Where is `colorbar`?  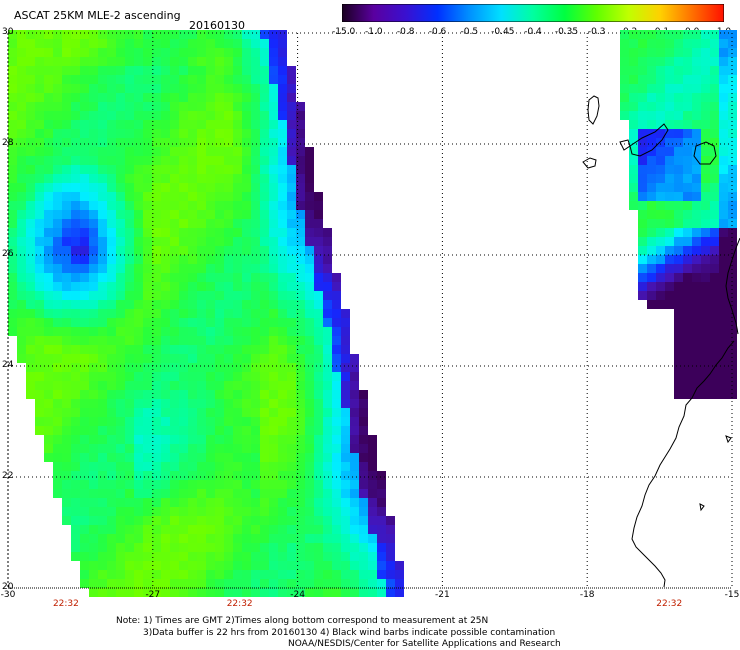 colorbar is located at coordinates (533, 13).